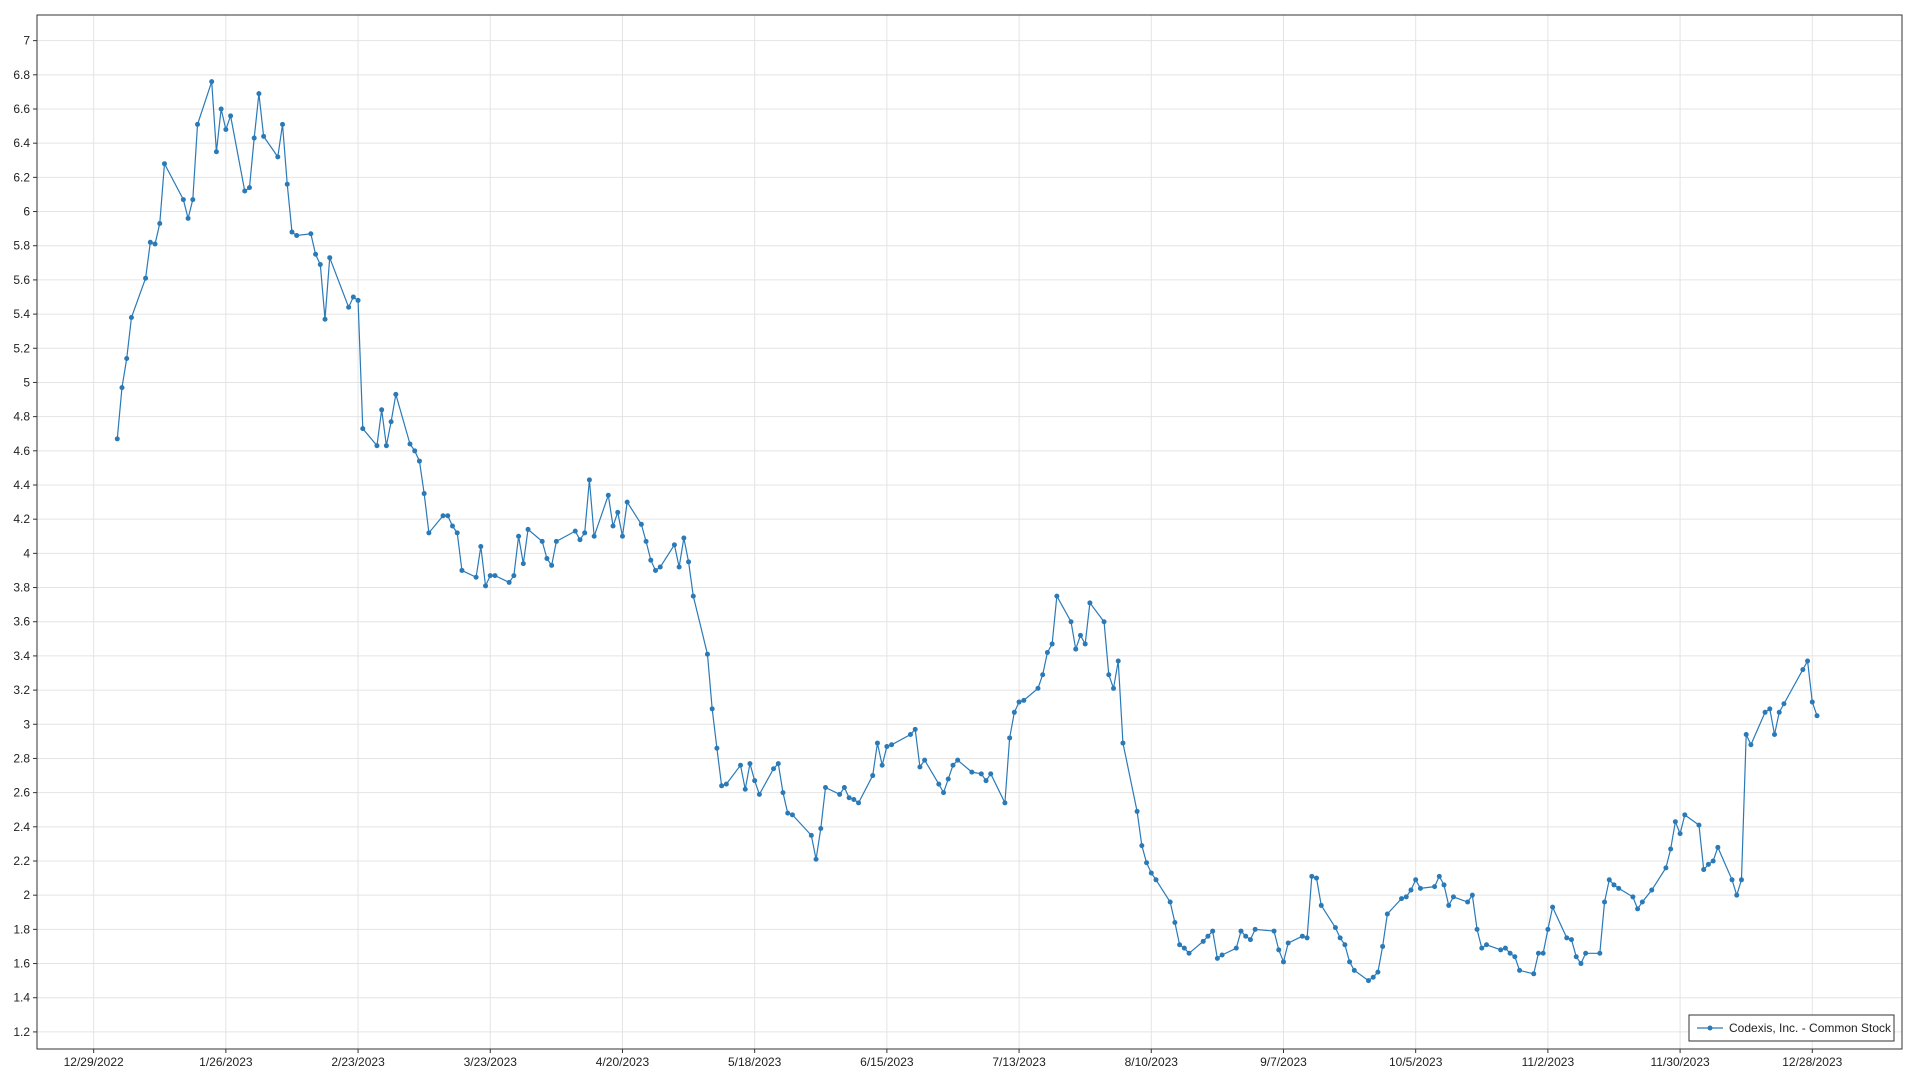  Describe the element at coordinates (21, 348) in the screenshot. I see `y-tick-label: 5.2` at that location.